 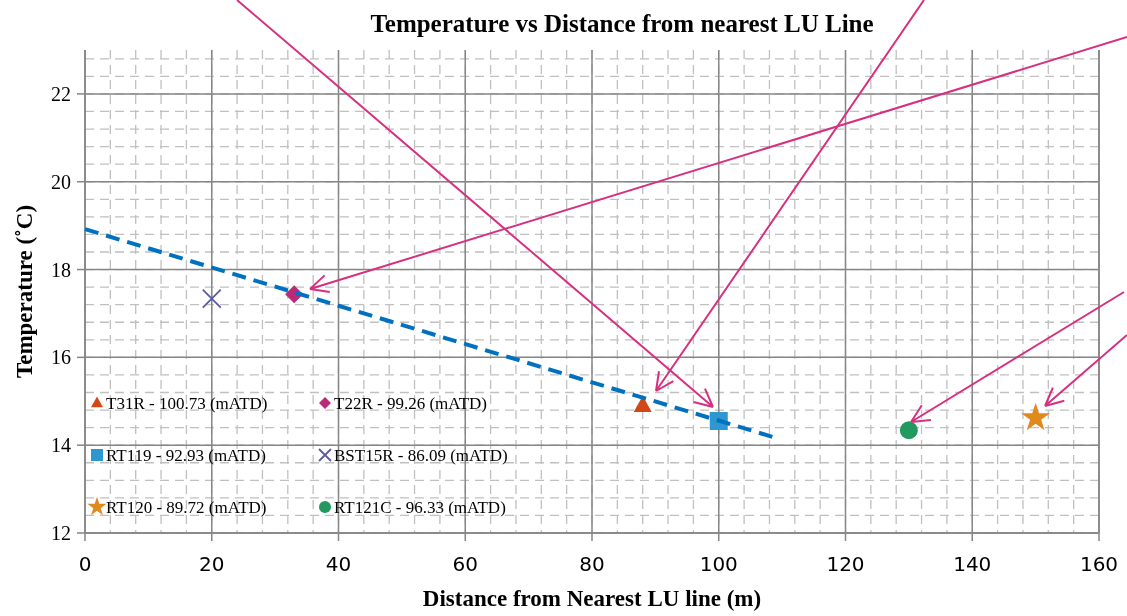 What do you see at coordinates (845, 564) in the screenshot?
I see `x-tick-label: 120` at bounding box center [845, 564].